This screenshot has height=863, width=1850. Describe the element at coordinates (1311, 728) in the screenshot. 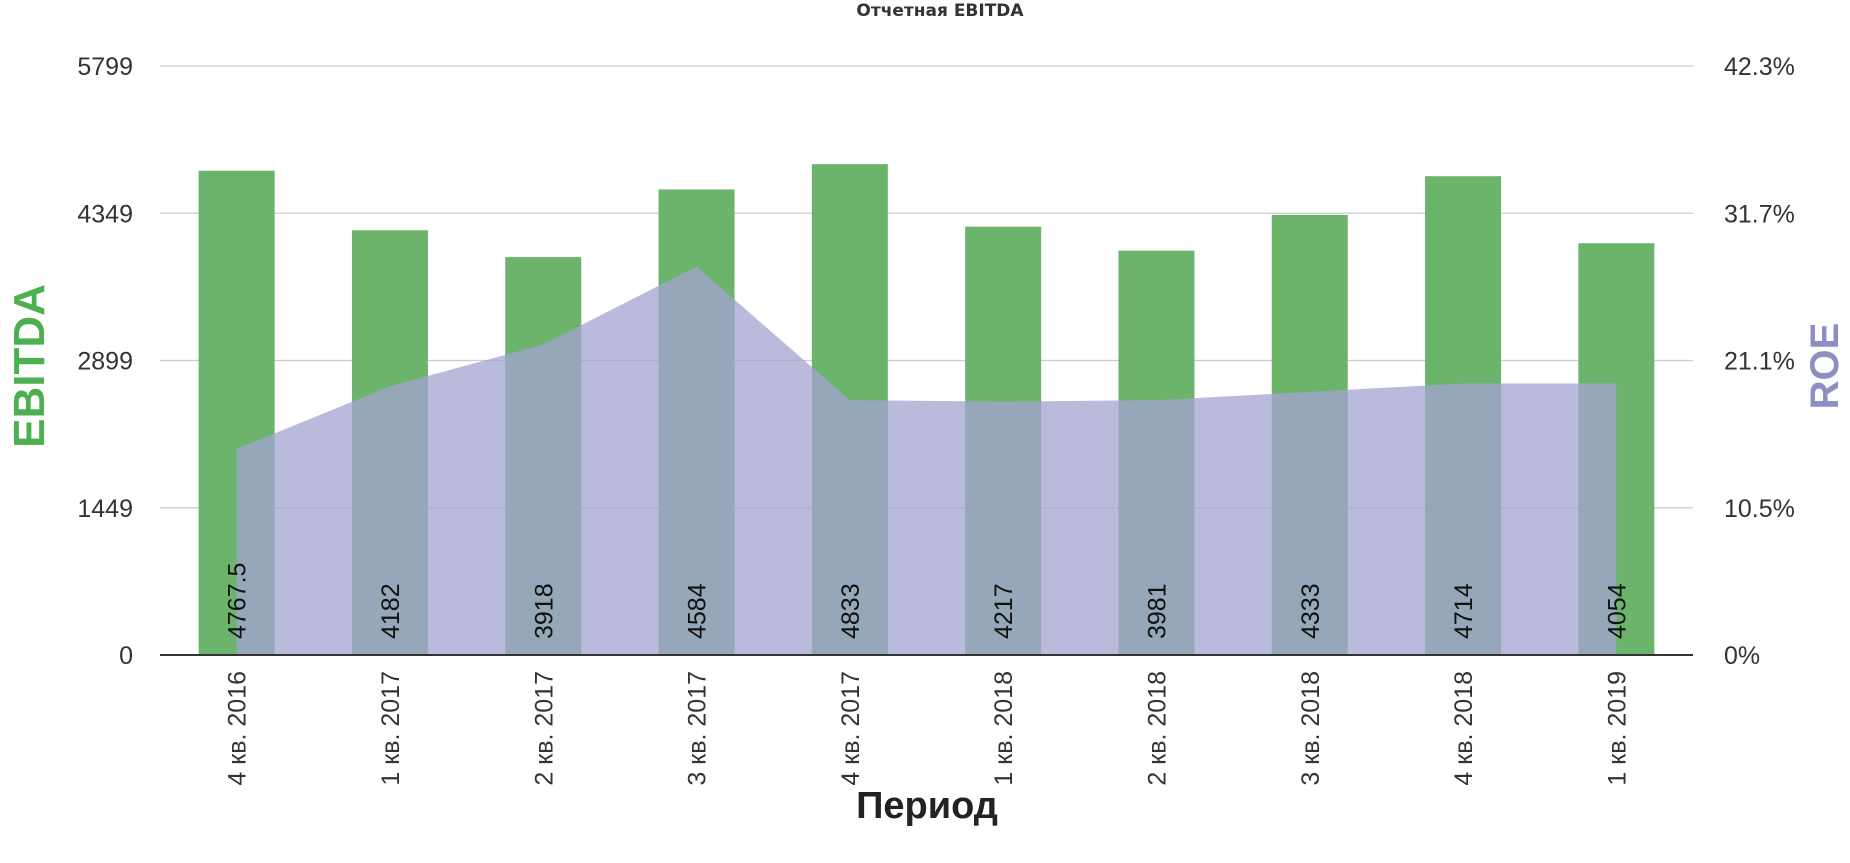

I see `x-tick-label: 3 кв. 2018` at that location.